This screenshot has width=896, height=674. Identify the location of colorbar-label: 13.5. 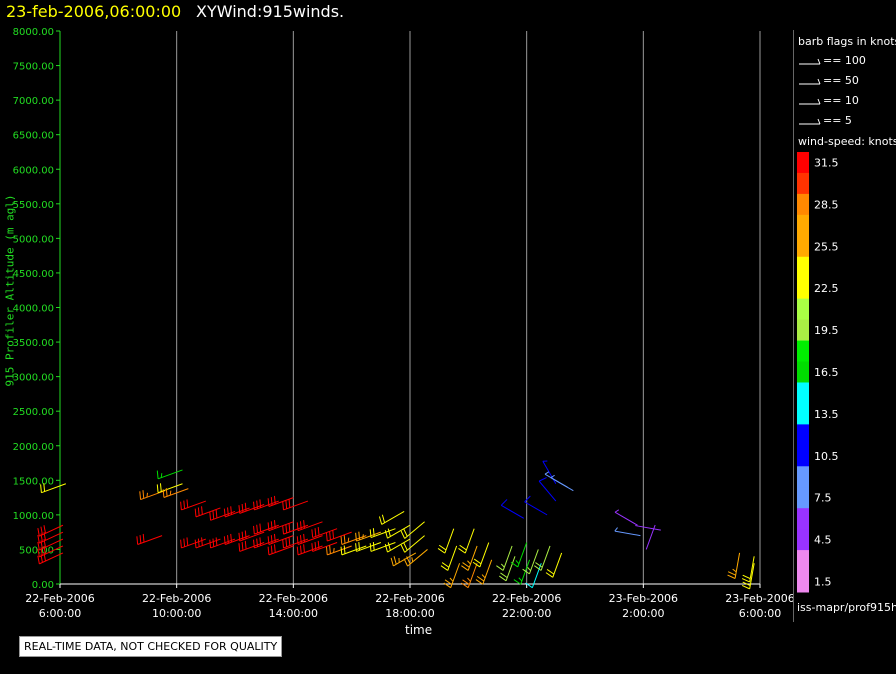
(826, 414).